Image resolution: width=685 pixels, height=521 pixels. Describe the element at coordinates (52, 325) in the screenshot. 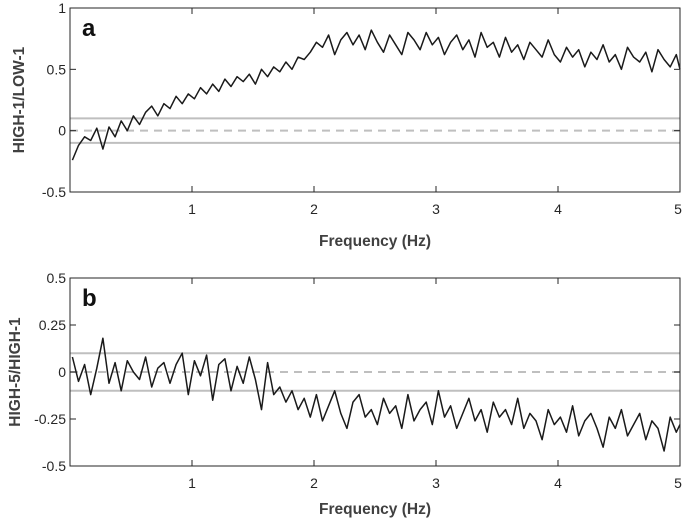

I see `y-tick-label: 0.25` at that location.